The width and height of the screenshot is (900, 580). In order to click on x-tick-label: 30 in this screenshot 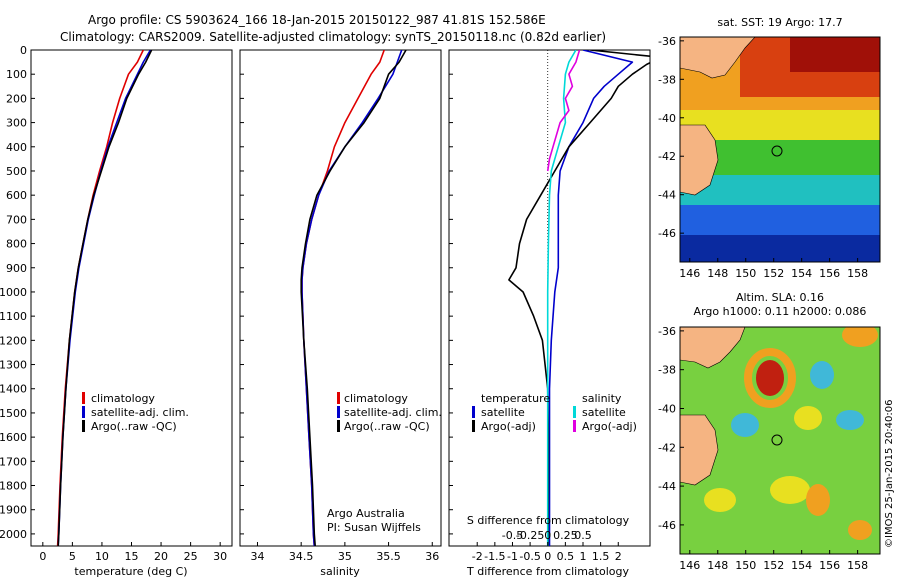, I will do `click(220, 556)`.